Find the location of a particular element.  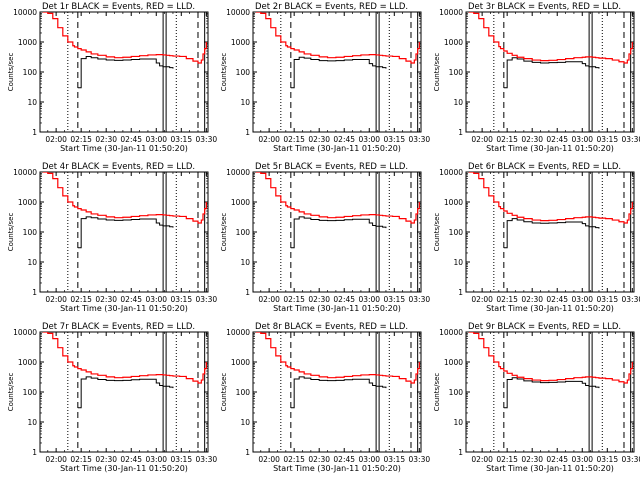

plot-title: Det 2r BLACK = Events, RED = LLD. is located at coordinates (331, 7).